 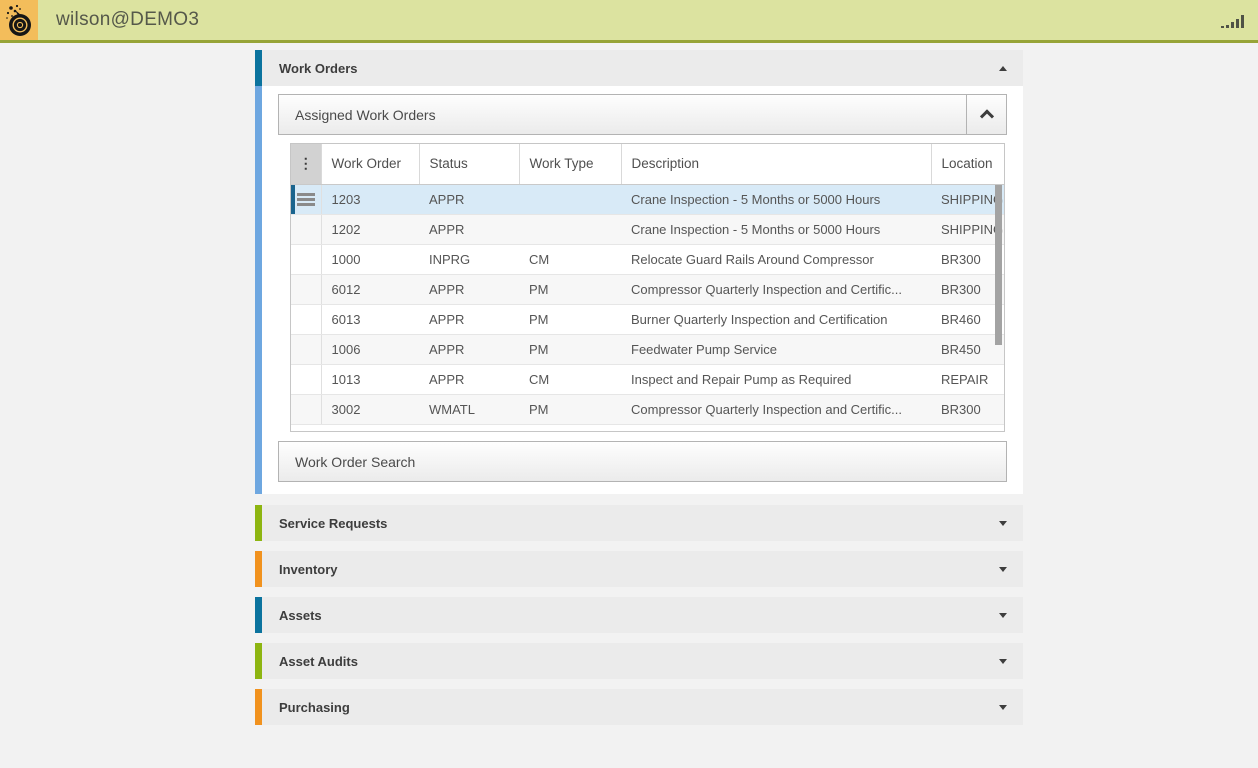 What do you see at coordinates (318, 661) in the screenshot?
I see `section-title: Asset Audits` at bounding box center [318, 661].